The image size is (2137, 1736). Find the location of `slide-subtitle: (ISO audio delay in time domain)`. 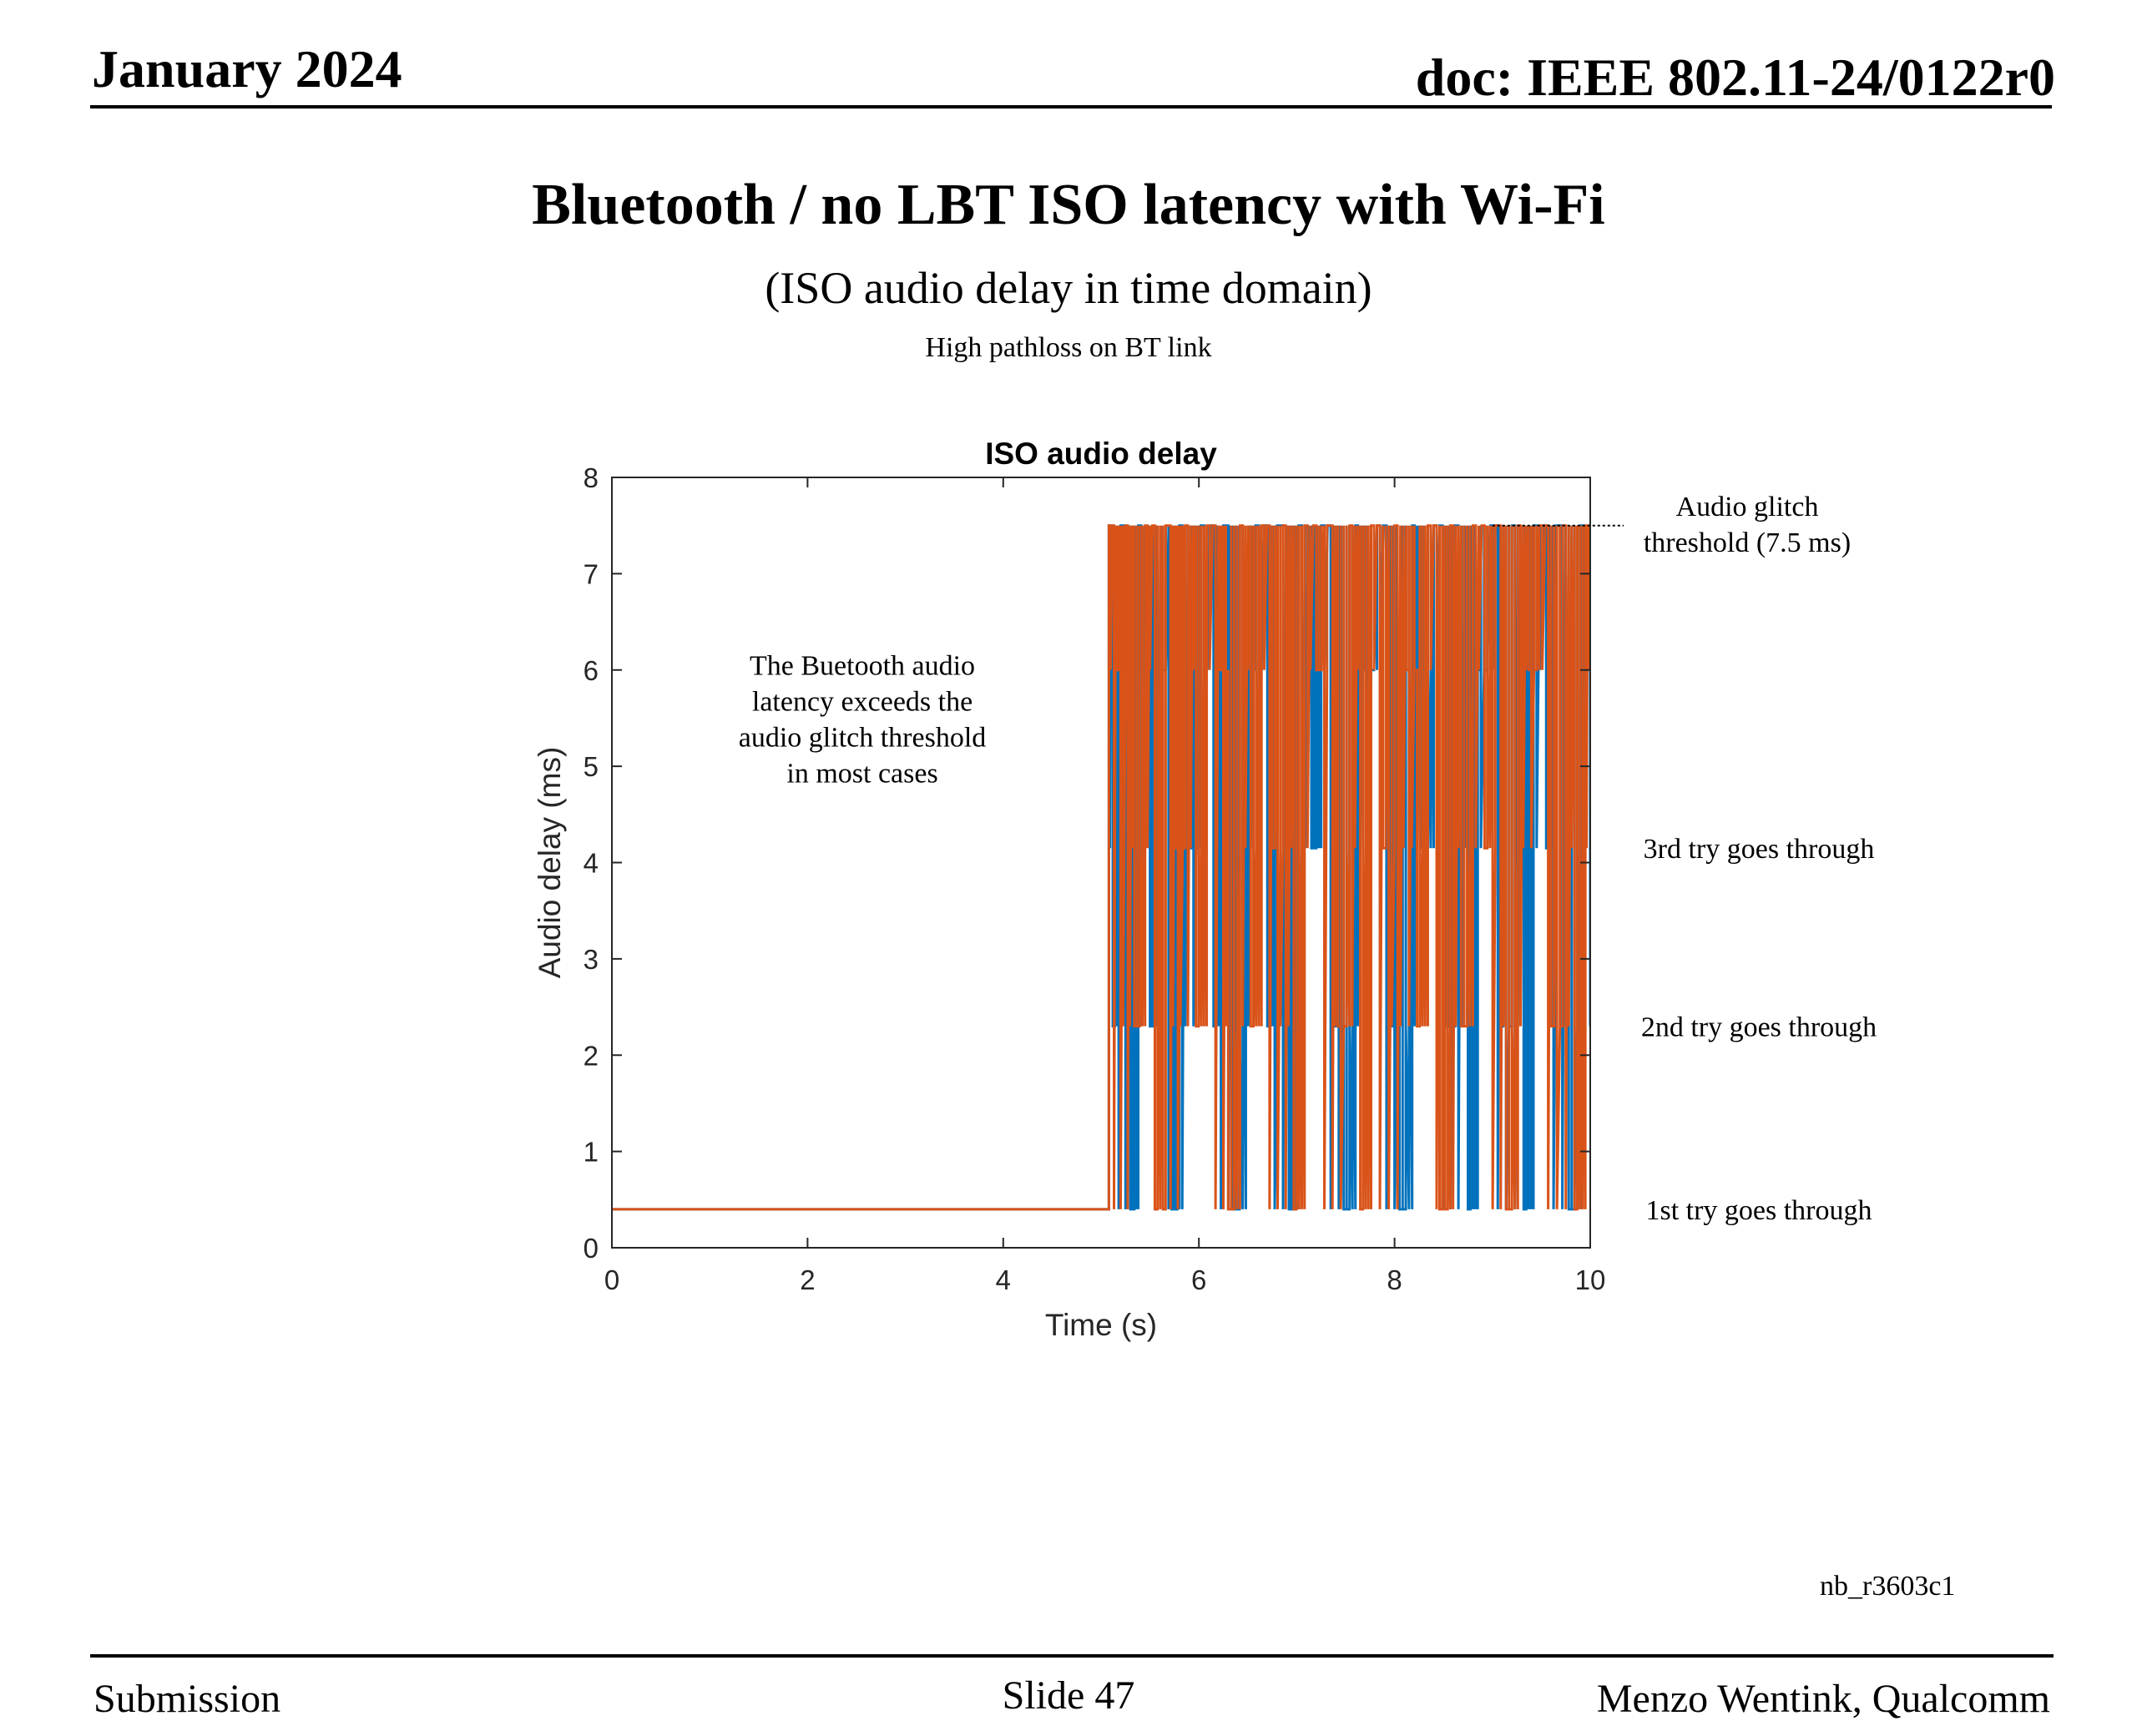

slide-subtitle: (ISO audio delay in time domain) is located at coordinates (1068, 288).